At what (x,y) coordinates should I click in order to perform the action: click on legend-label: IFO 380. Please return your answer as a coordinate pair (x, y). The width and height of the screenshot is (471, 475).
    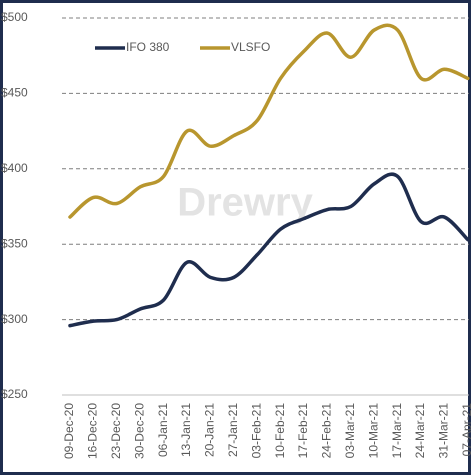
    Looking at the image, I should click on (148, 47).